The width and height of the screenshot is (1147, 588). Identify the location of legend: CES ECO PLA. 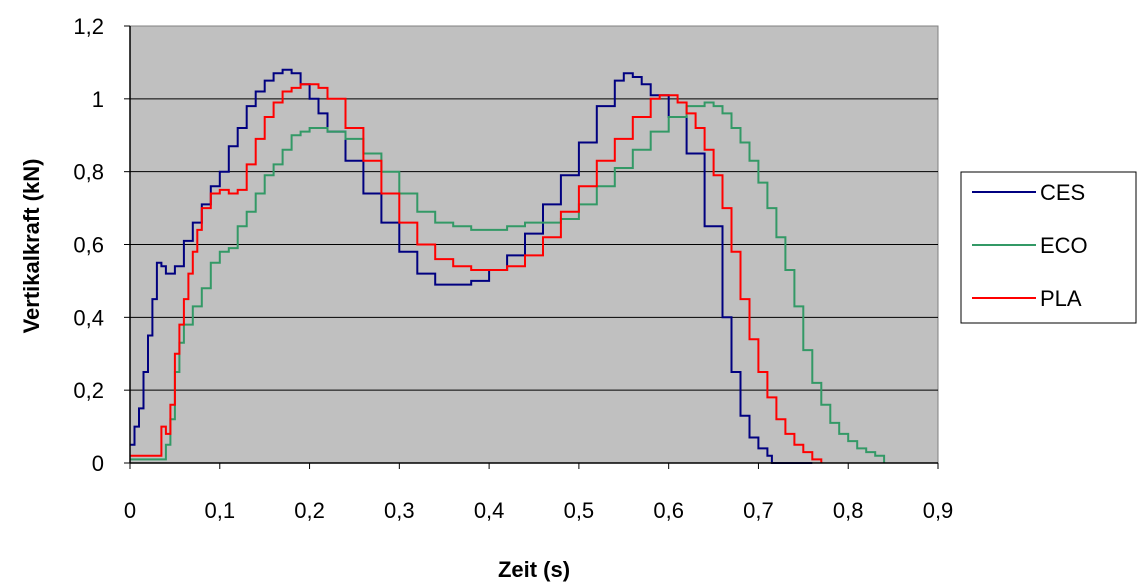
(1048, 247).